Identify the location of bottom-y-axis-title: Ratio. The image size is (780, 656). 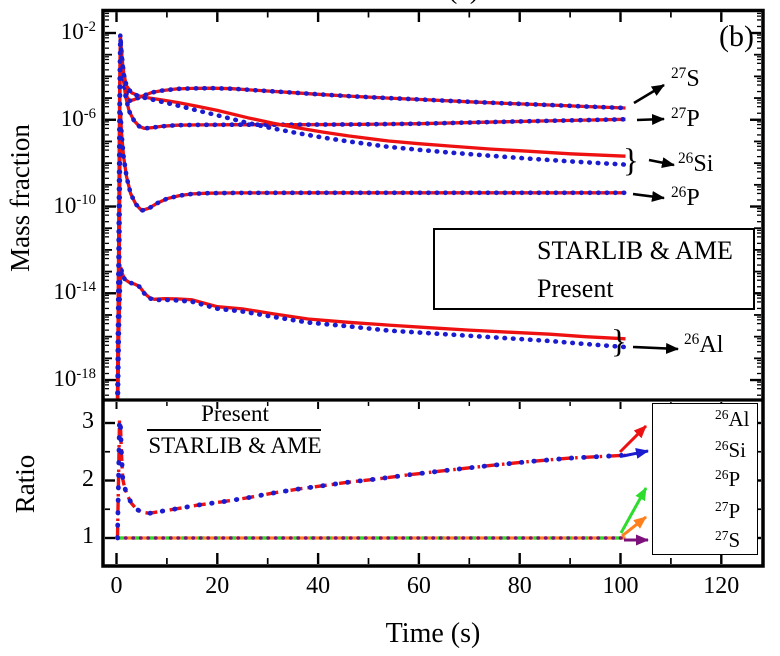
(25, 484).